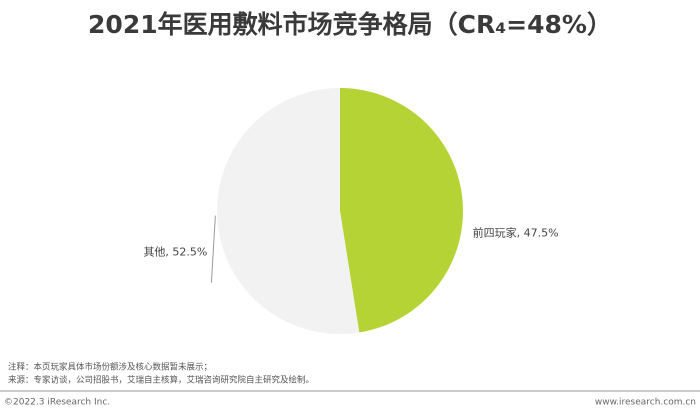 This screenshot has height=412, width=700. Describe the element at coordinates (645, 403) in the screenshot. I see `website: www.iresearch.com.cn` at that location.